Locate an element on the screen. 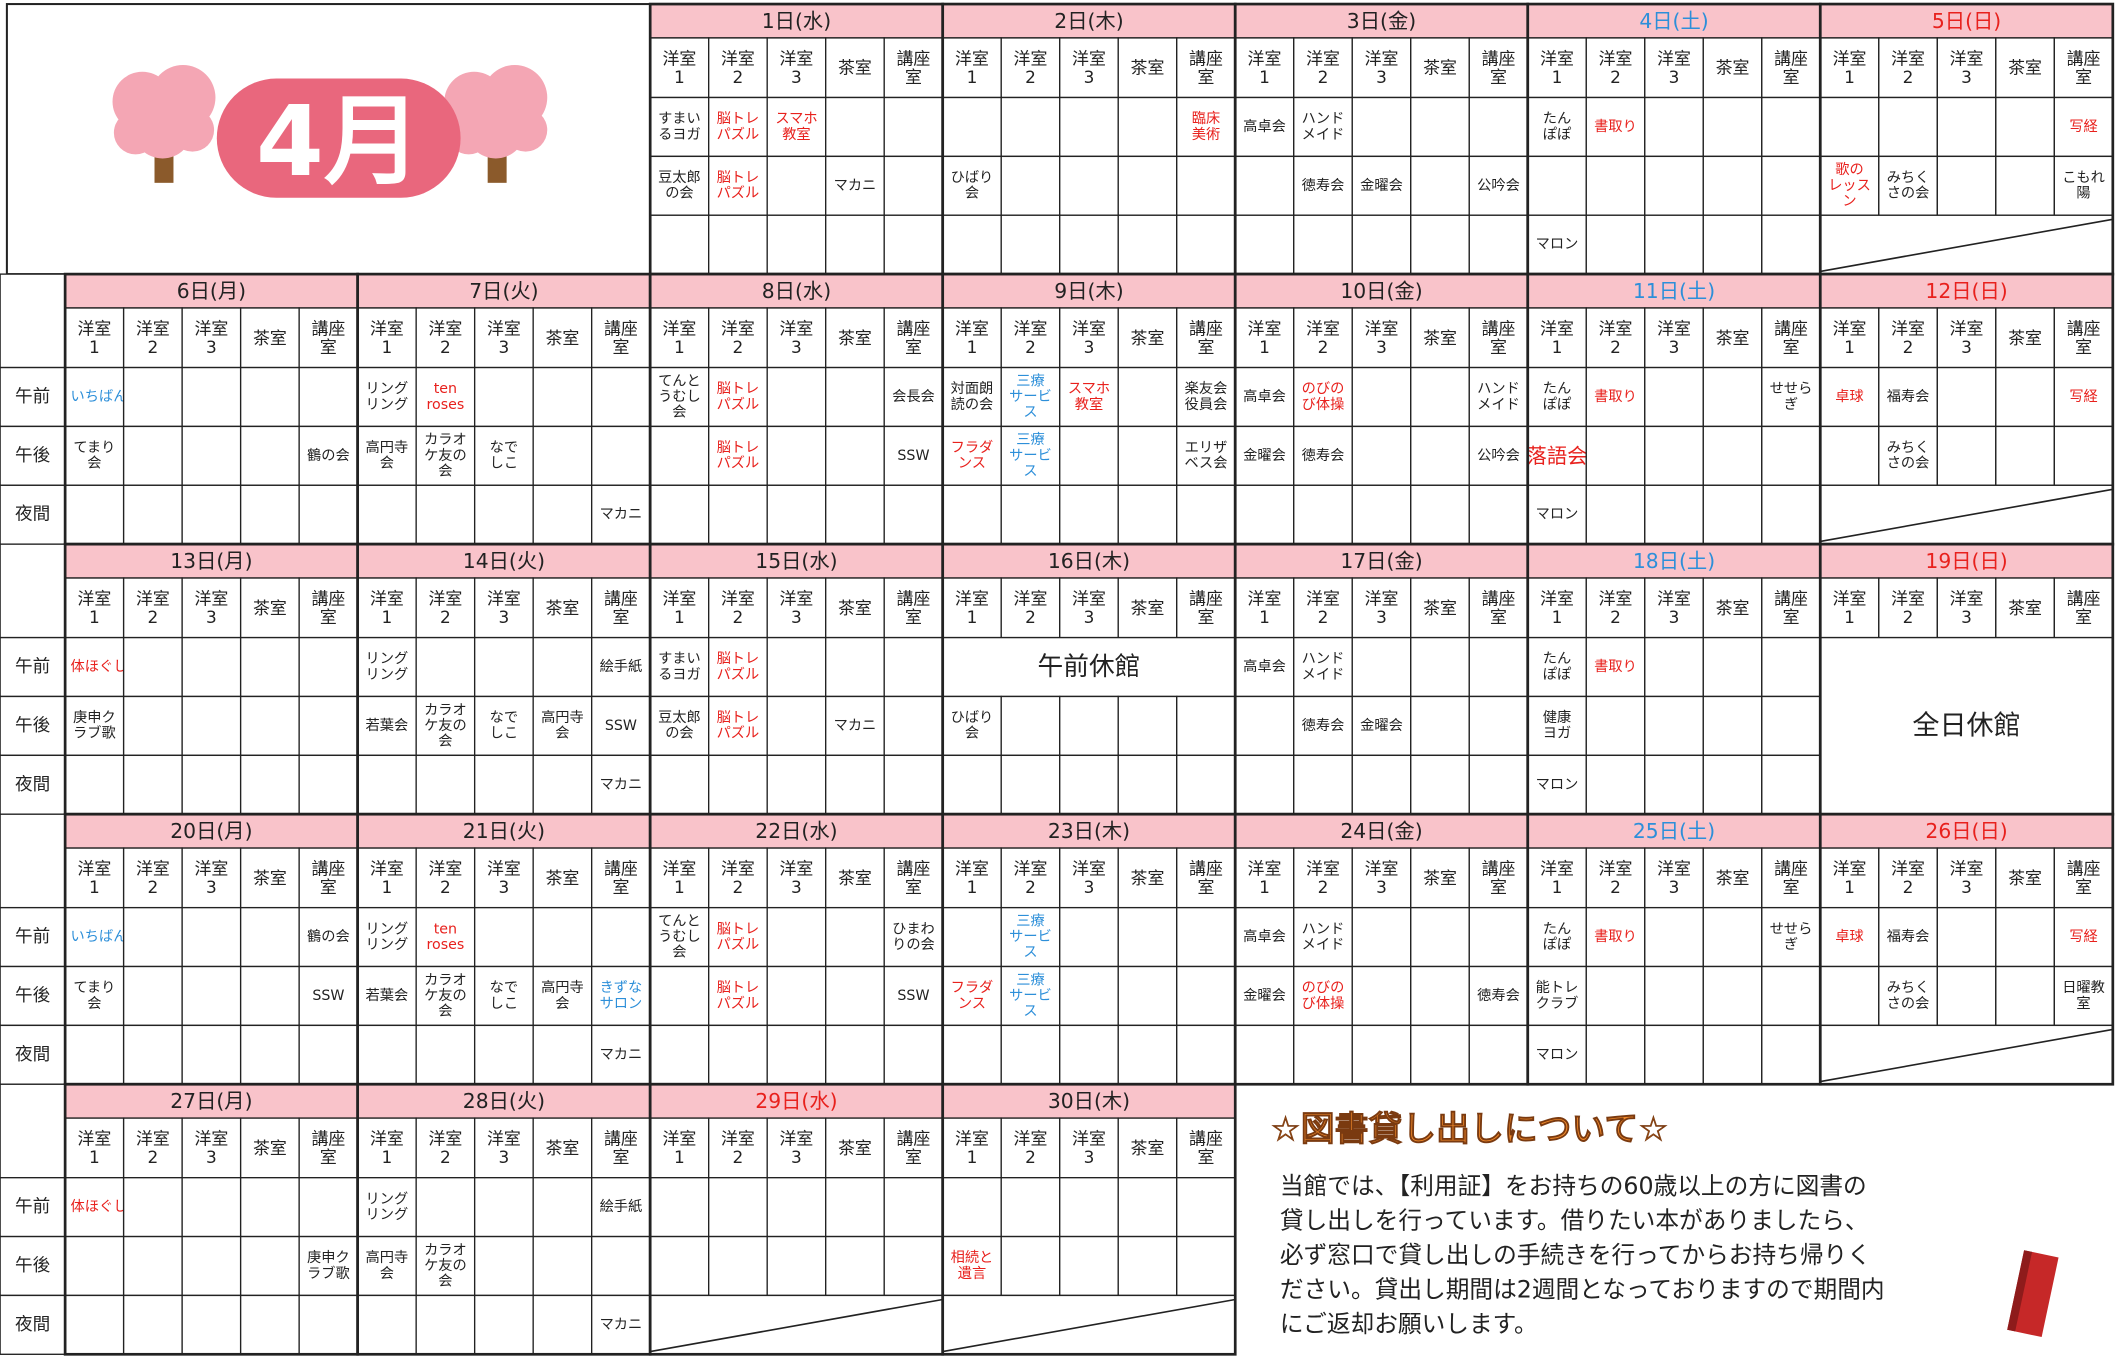 The width and height of the screenshot is (2117, 1357). event-label: リング is located at coordinates (387, 388).